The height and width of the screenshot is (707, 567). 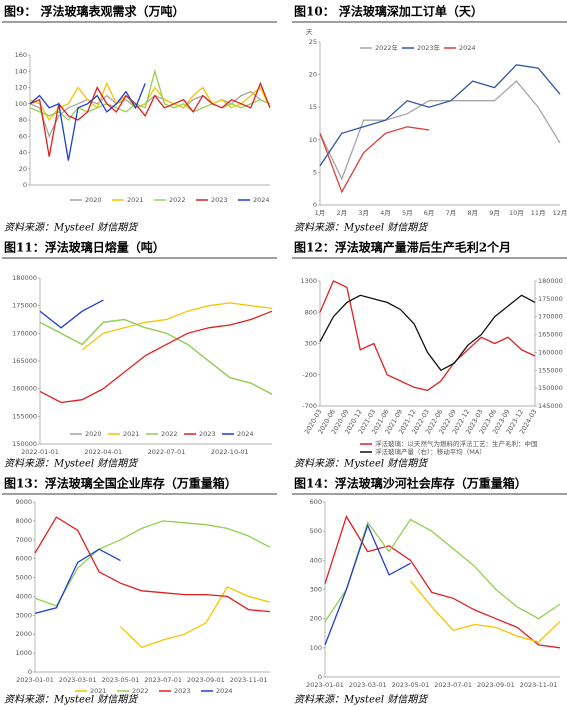 I want to click on legend-label: 浮法玻璃产量（右）：移动平均（MA）, so click(x=430, y=451).